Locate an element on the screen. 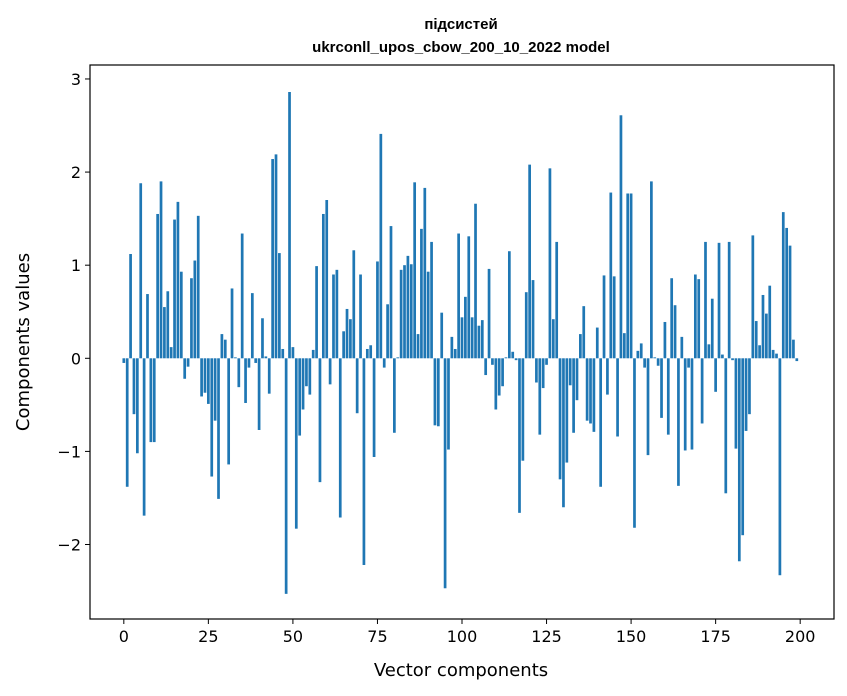  chart-subtitle: ukrconll_upos_cbow_200_10_2022 model is located at coordinates (461, 47).